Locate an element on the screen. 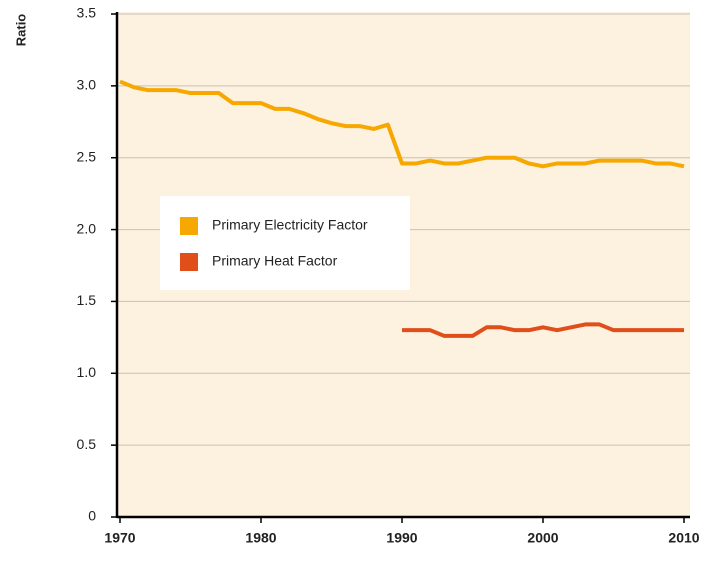  y-axis-title: Ratio is located at coordinates (20, 30).